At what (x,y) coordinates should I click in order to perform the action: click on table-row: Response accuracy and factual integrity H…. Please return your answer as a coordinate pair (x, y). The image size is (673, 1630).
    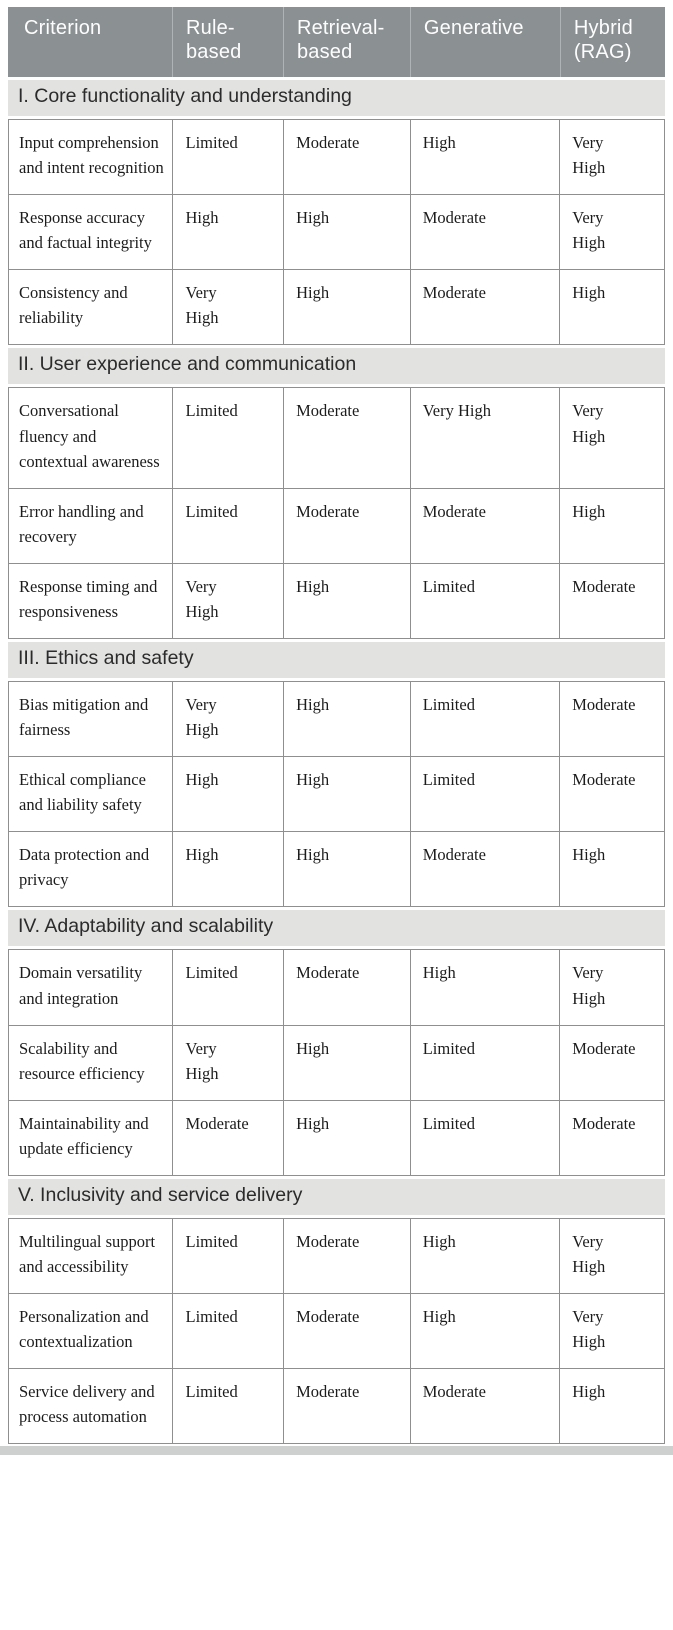
    Looking at the image, I should click on (336, 232).